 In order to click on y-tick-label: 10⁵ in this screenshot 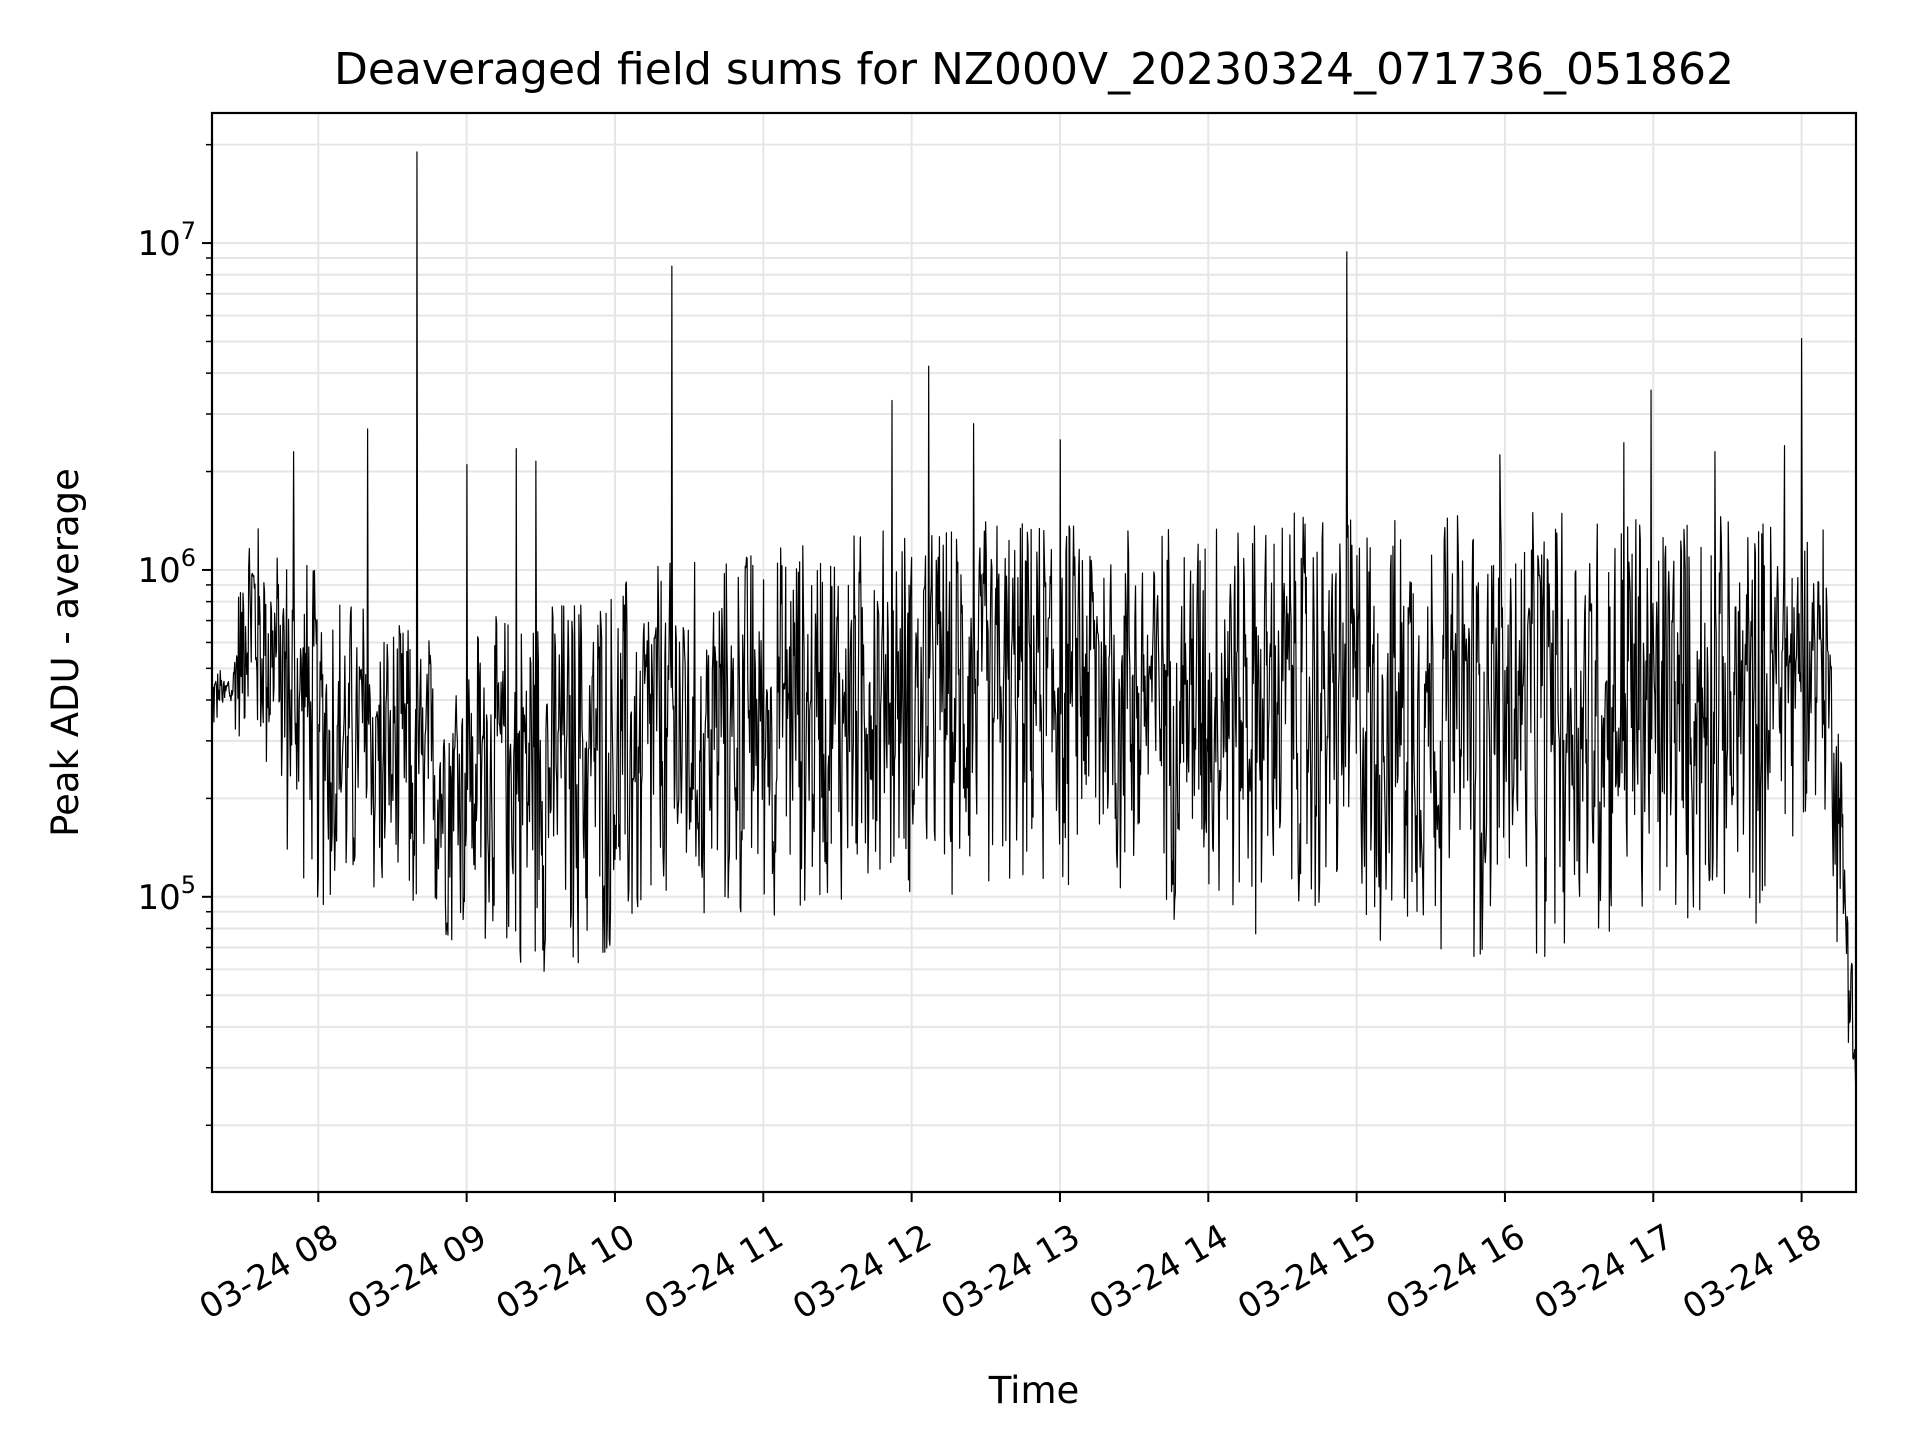, I will do `click(166, 894)`.